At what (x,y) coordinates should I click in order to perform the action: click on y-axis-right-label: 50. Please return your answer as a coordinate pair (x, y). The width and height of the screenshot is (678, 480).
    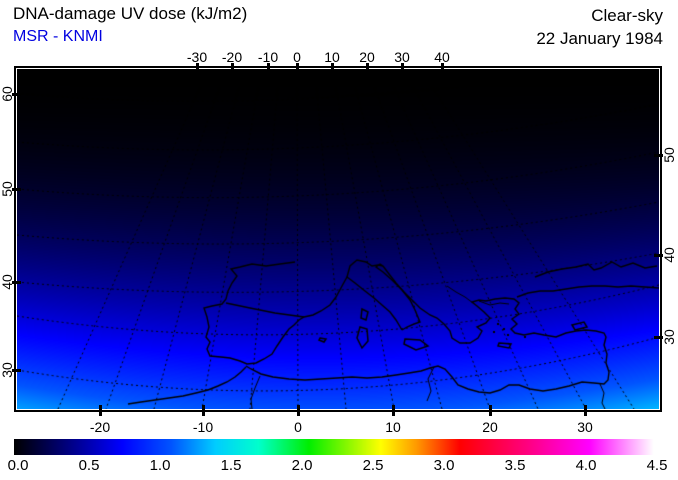
    Looking at the image, I should click on (669, 155).